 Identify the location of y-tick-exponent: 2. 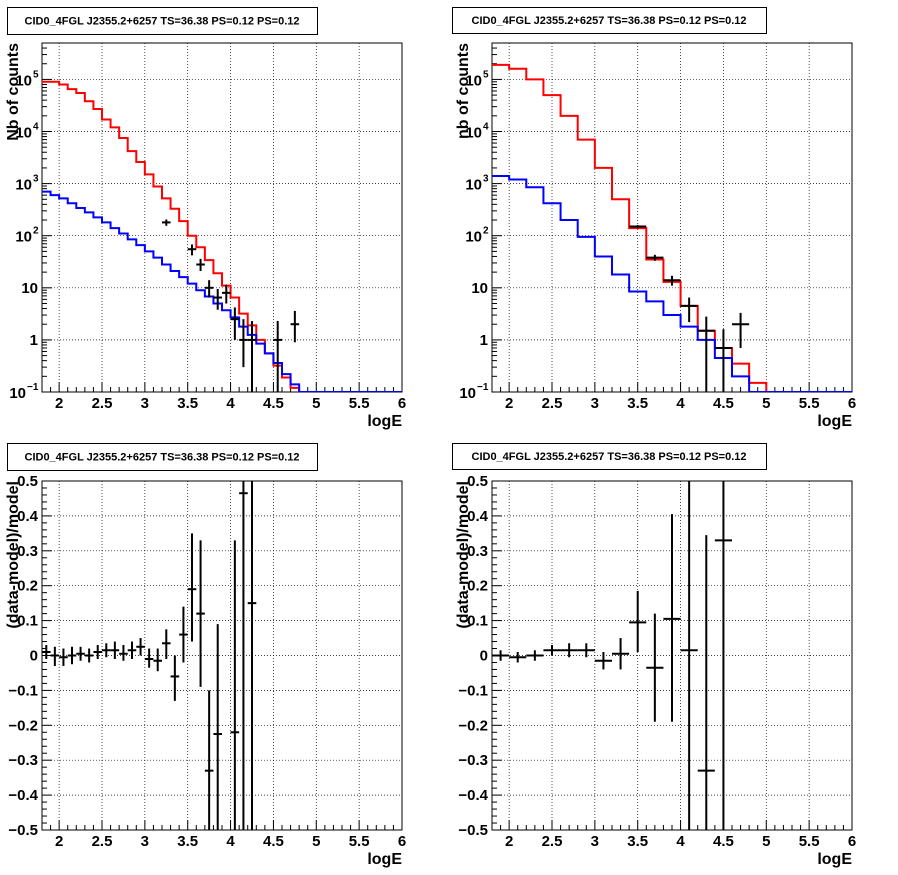
(486, 231).